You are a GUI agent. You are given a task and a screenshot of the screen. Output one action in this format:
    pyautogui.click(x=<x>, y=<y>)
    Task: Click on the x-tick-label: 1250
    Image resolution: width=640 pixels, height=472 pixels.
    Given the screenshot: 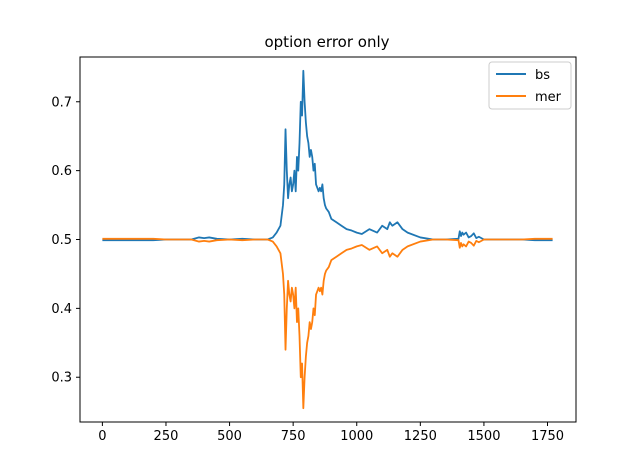 What is the action you would take?
    pyautogui.click(x=420, y=436)
    